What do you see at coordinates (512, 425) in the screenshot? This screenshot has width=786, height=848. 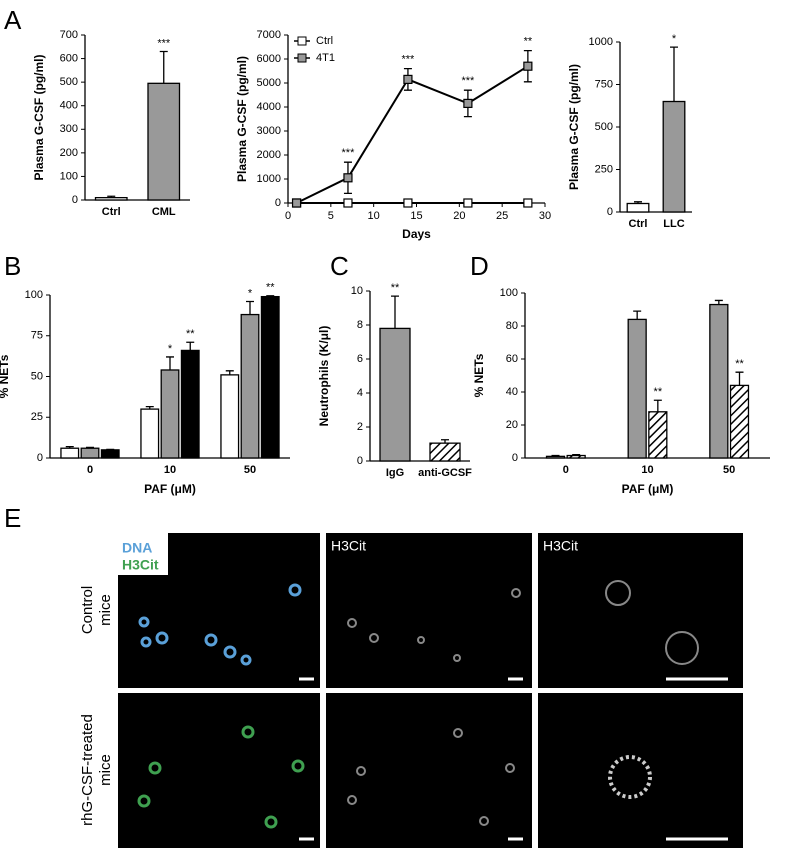 I see `y-tick-label: 20` at bounding box center [512, 425].